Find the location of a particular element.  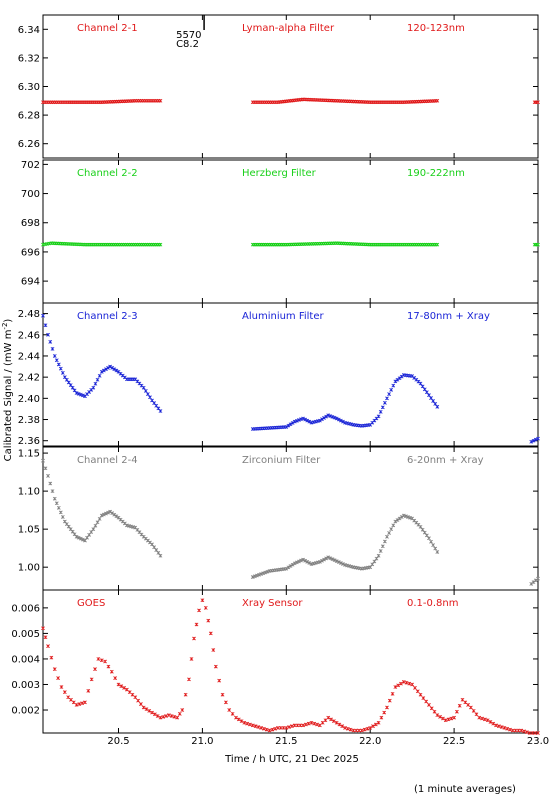

y-tick-label: 2.48 is located at coordinates (29, 314).